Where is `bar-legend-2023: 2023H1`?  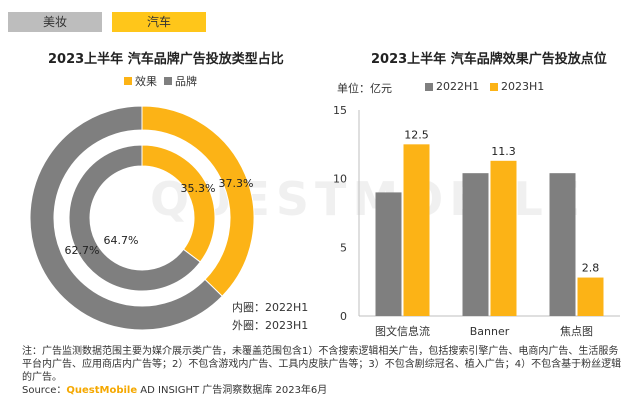 bar-legend-2023: 2023H1 is located at coordinates (517, 86).